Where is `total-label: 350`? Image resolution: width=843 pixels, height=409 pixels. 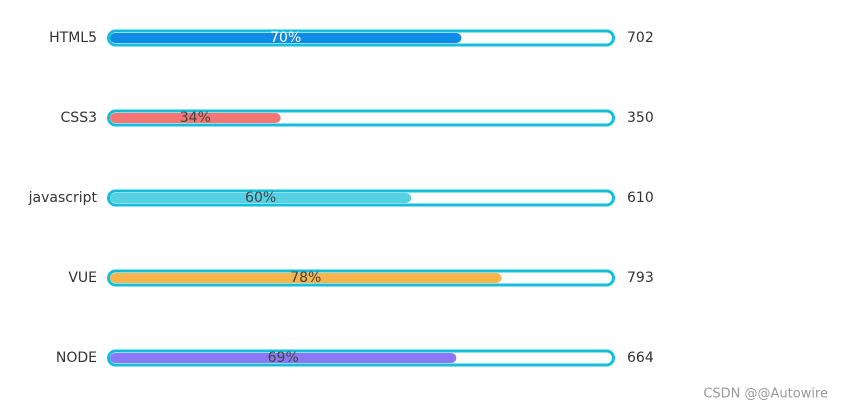 total-label: 350 is located at coordinates (640, 118).